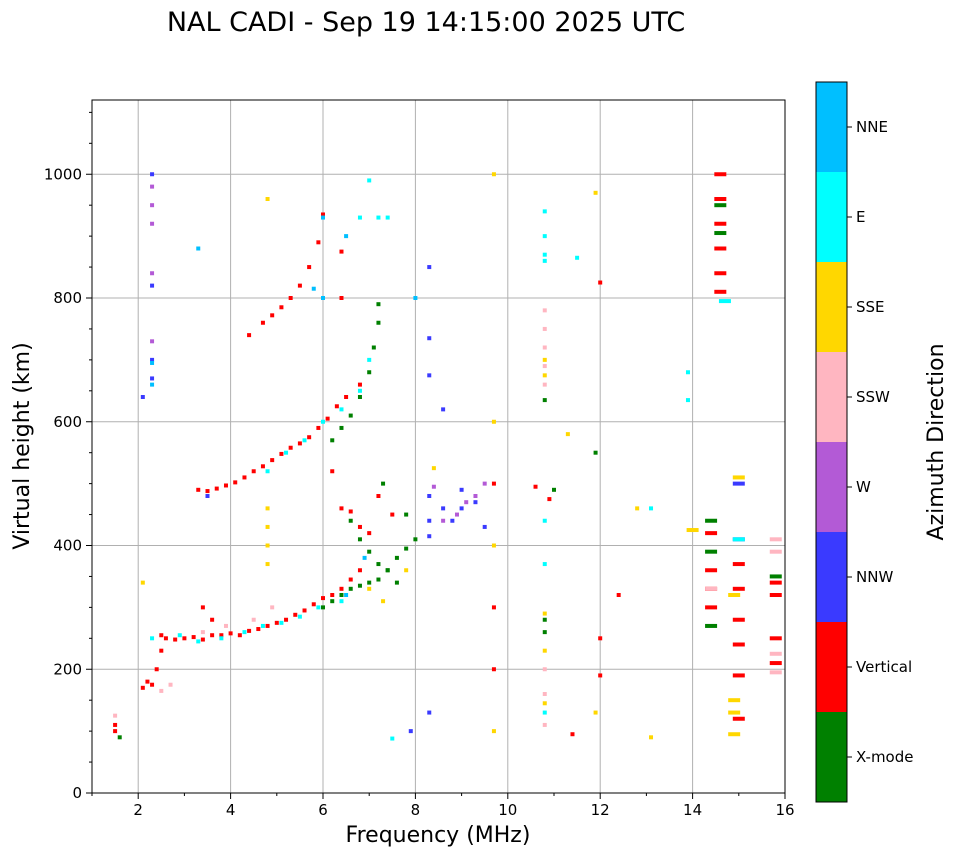 This screenshot has height=857, width=958. Describe the element at coordinates (860, 217) in the screenshot. I see `colorbar-label: E` at that location.